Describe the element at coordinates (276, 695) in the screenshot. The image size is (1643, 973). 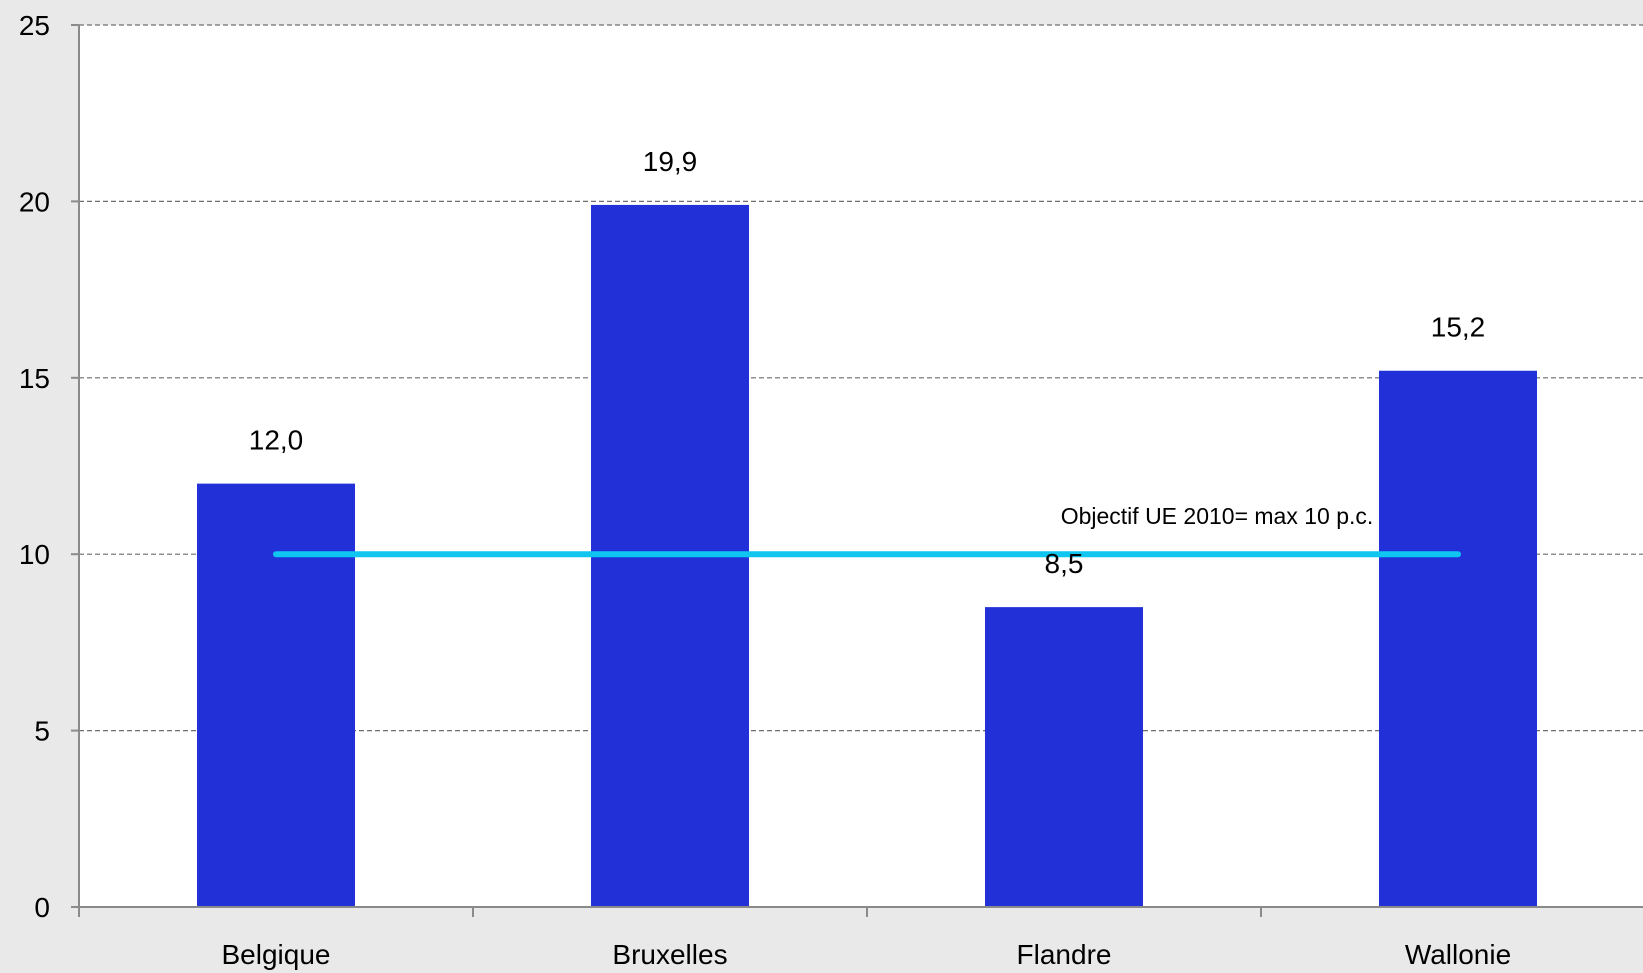
I see `bar-belgique` at that location.